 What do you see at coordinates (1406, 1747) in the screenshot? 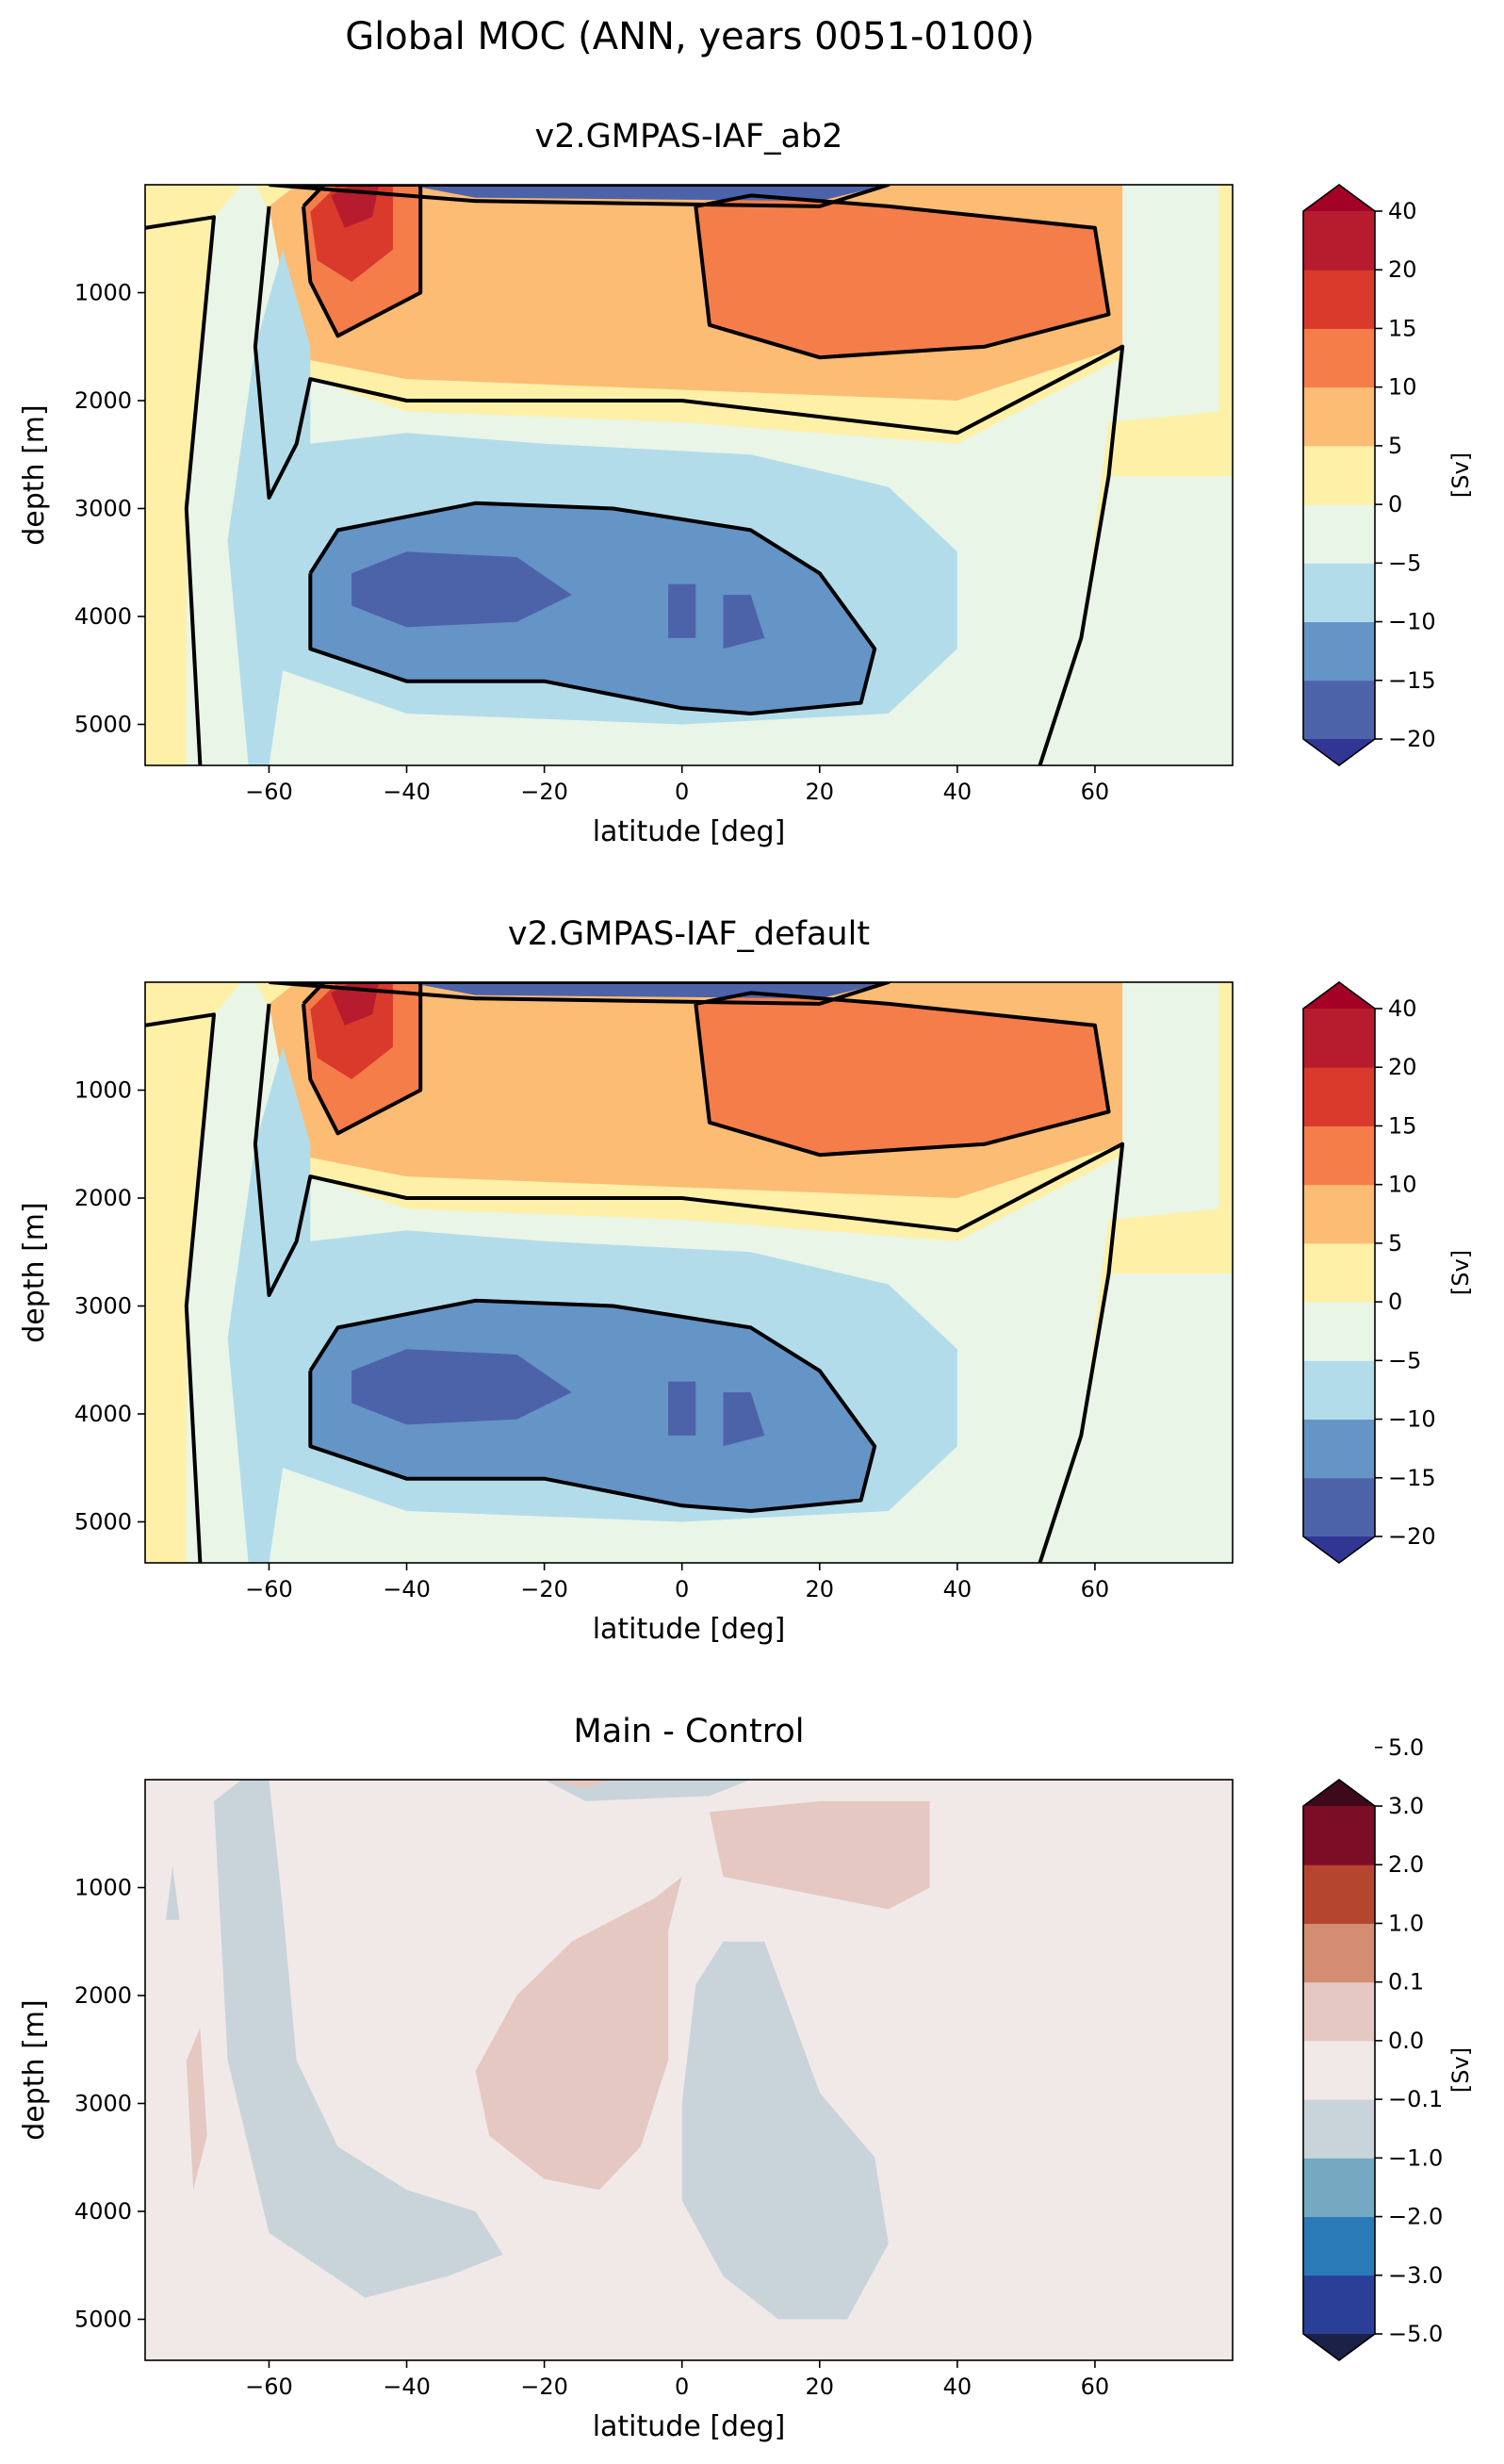
I see `colorbar-tick-label: 5.0` at bounding box center [1406, 1747].